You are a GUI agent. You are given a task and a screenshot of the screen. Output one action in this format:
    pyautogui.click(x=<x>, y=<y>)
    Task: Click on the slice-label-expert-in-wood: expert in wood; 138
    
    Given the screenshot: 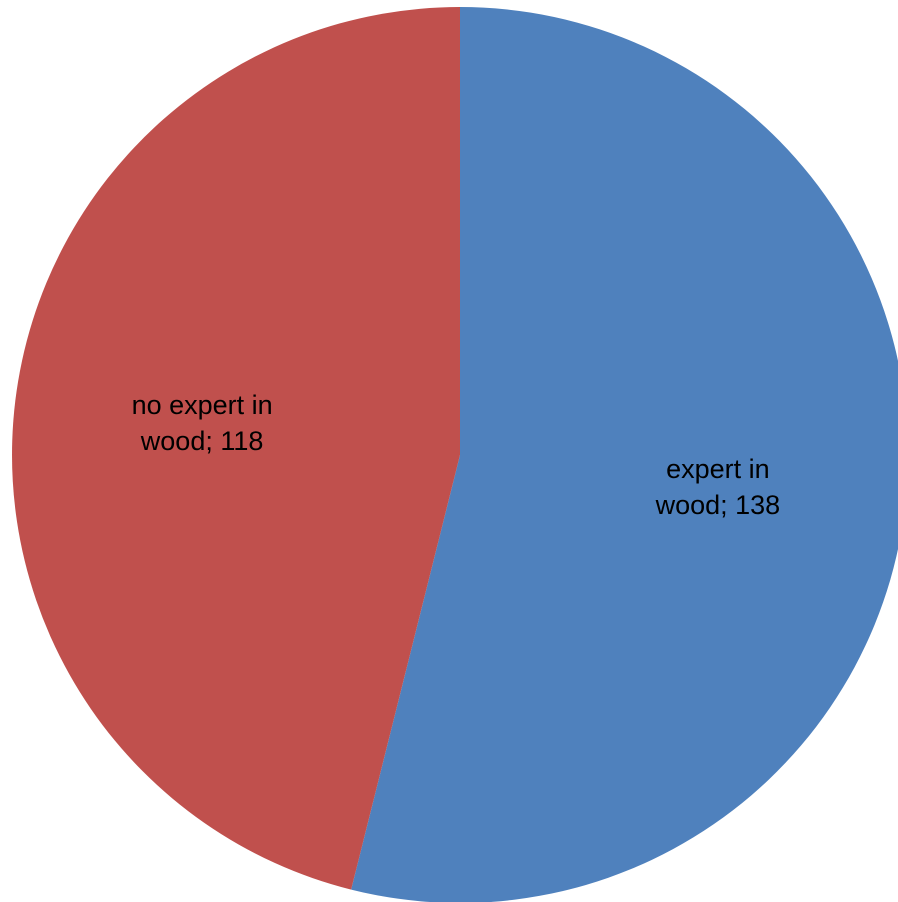 What is the action you would take?
    pyautogui.click(x=718, y=487)
    